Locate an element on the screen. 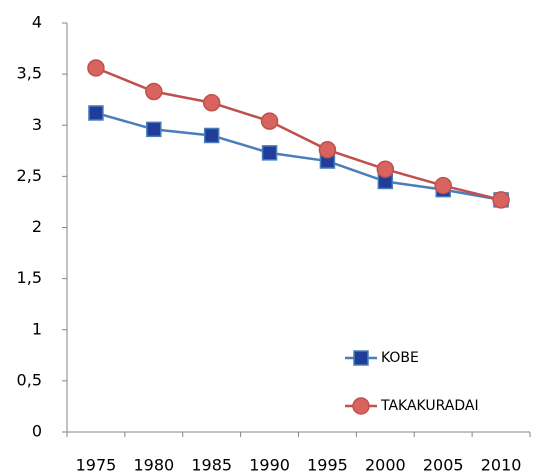 This screenshot has height=475, width=536. y-tick-label: 0 is located at coordinates (37, 431).